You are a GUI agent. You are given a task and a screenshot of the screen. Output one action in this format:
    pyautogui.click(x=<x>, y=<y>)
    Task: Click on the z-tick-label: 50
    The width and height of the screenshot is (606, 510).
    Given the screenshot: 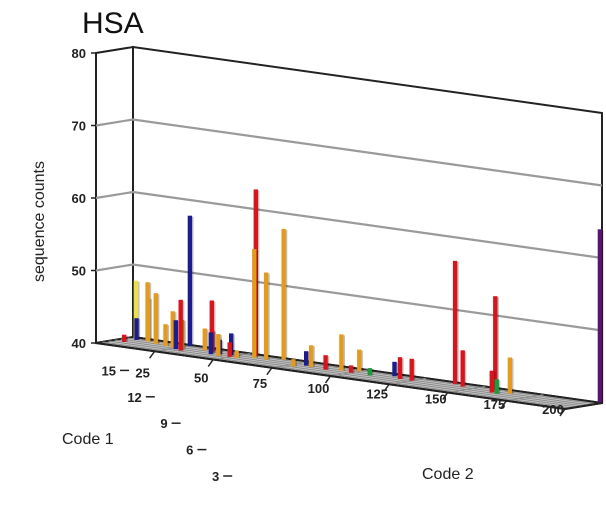 What is the action you would take?
    pyautogui.click(x=79, y=271)
    